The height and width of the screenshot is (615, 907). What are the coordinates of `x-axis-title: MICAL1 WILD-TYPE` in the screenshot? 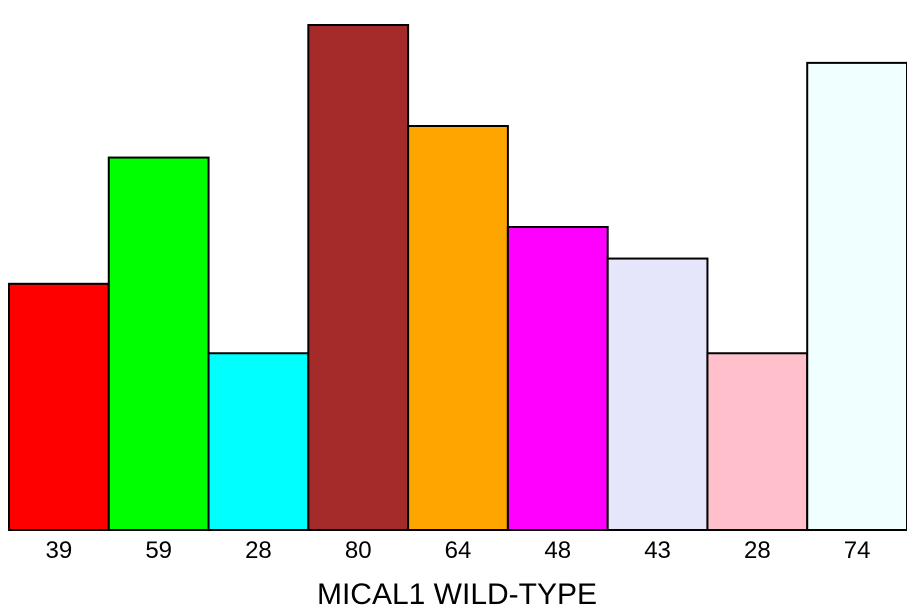 It's located at (457, 594).